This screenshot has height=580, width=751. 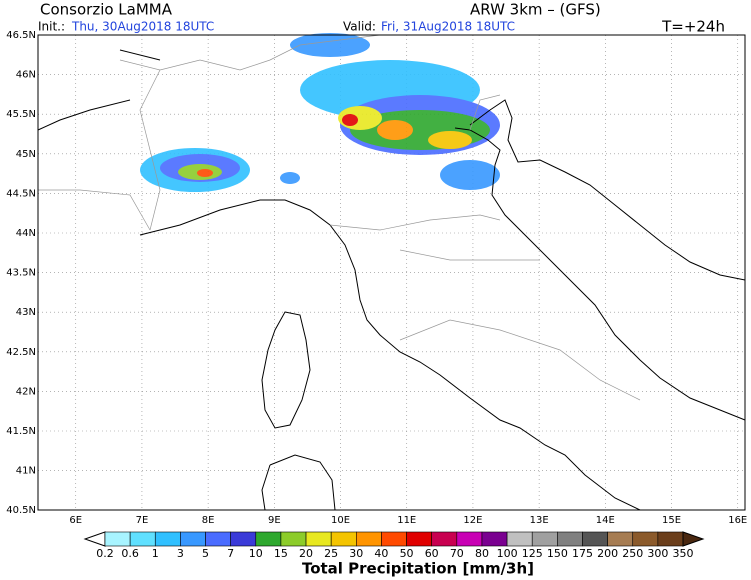 What do you see at coordinates (281, 553) in the screenshot?
I see `colorbar-label: 15` at bounding box center [281, 553].